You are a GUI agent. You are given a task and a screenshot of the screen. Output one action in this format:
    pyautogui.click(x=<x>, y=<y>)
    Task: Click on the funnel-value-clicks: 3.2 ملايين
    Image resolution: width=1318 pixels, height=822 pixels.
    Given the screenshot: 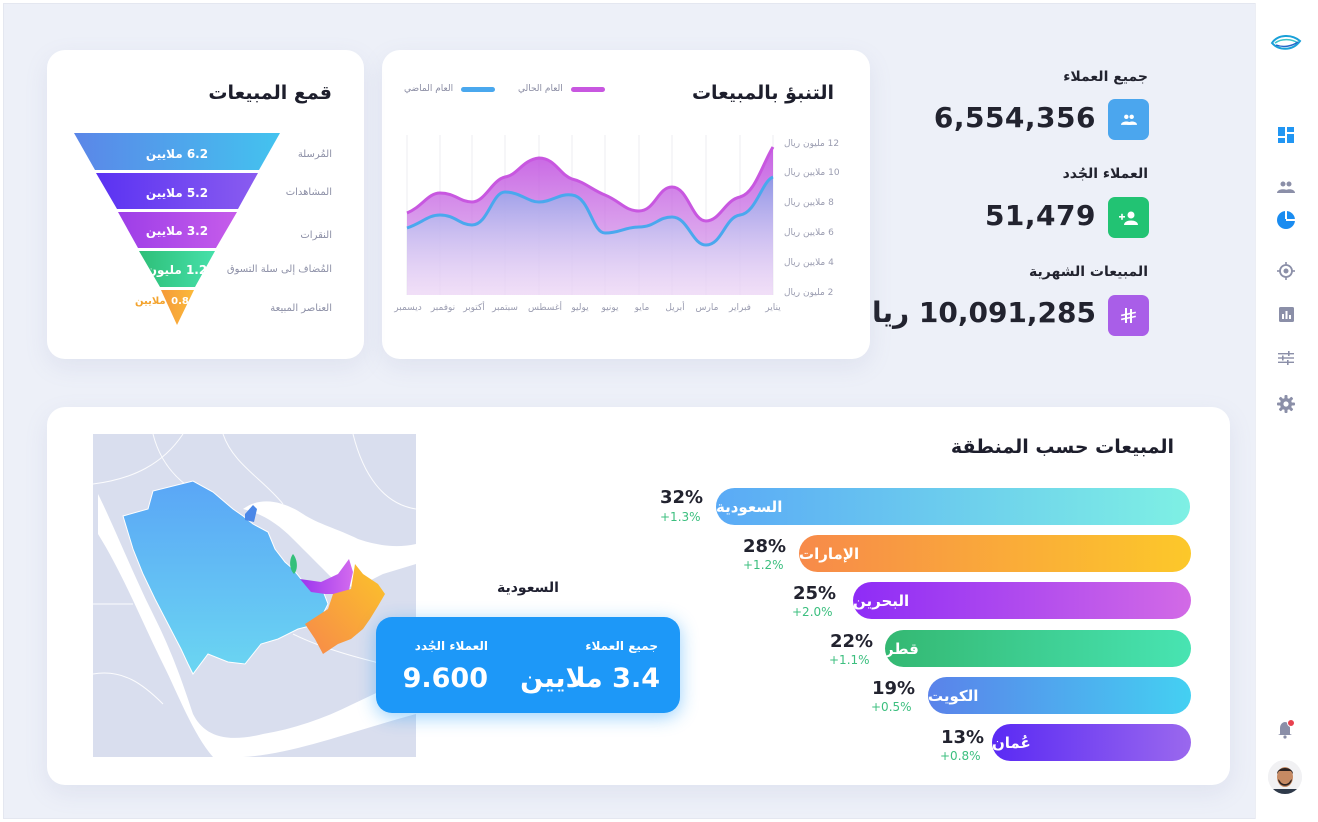 What is the action you would take?
    pyautogui.click(x=177, y=231)
    